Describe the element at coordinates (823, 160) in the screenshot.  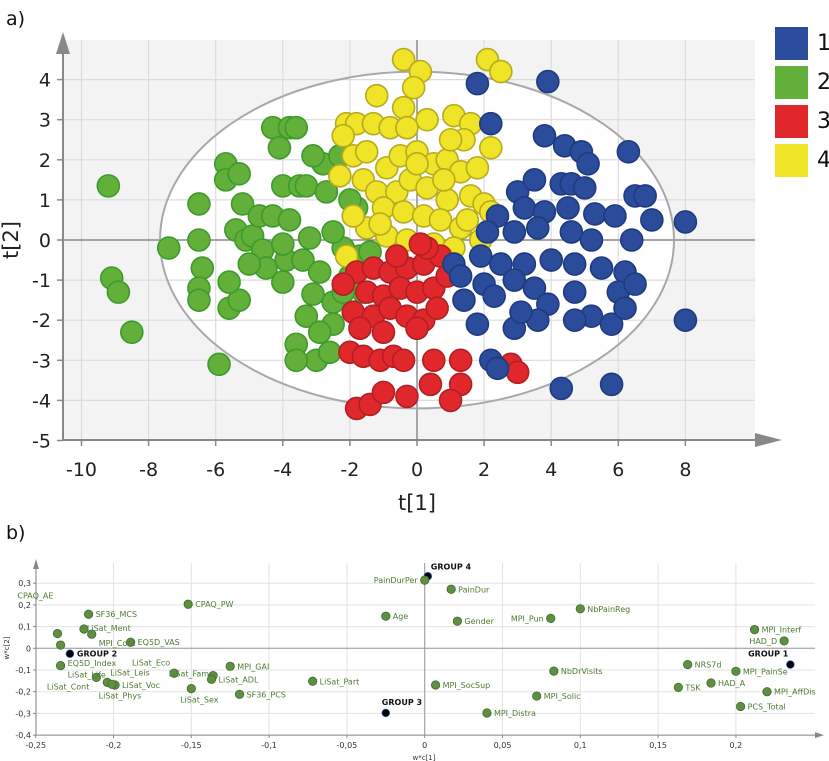
I see `legend-label: 4` at that location.